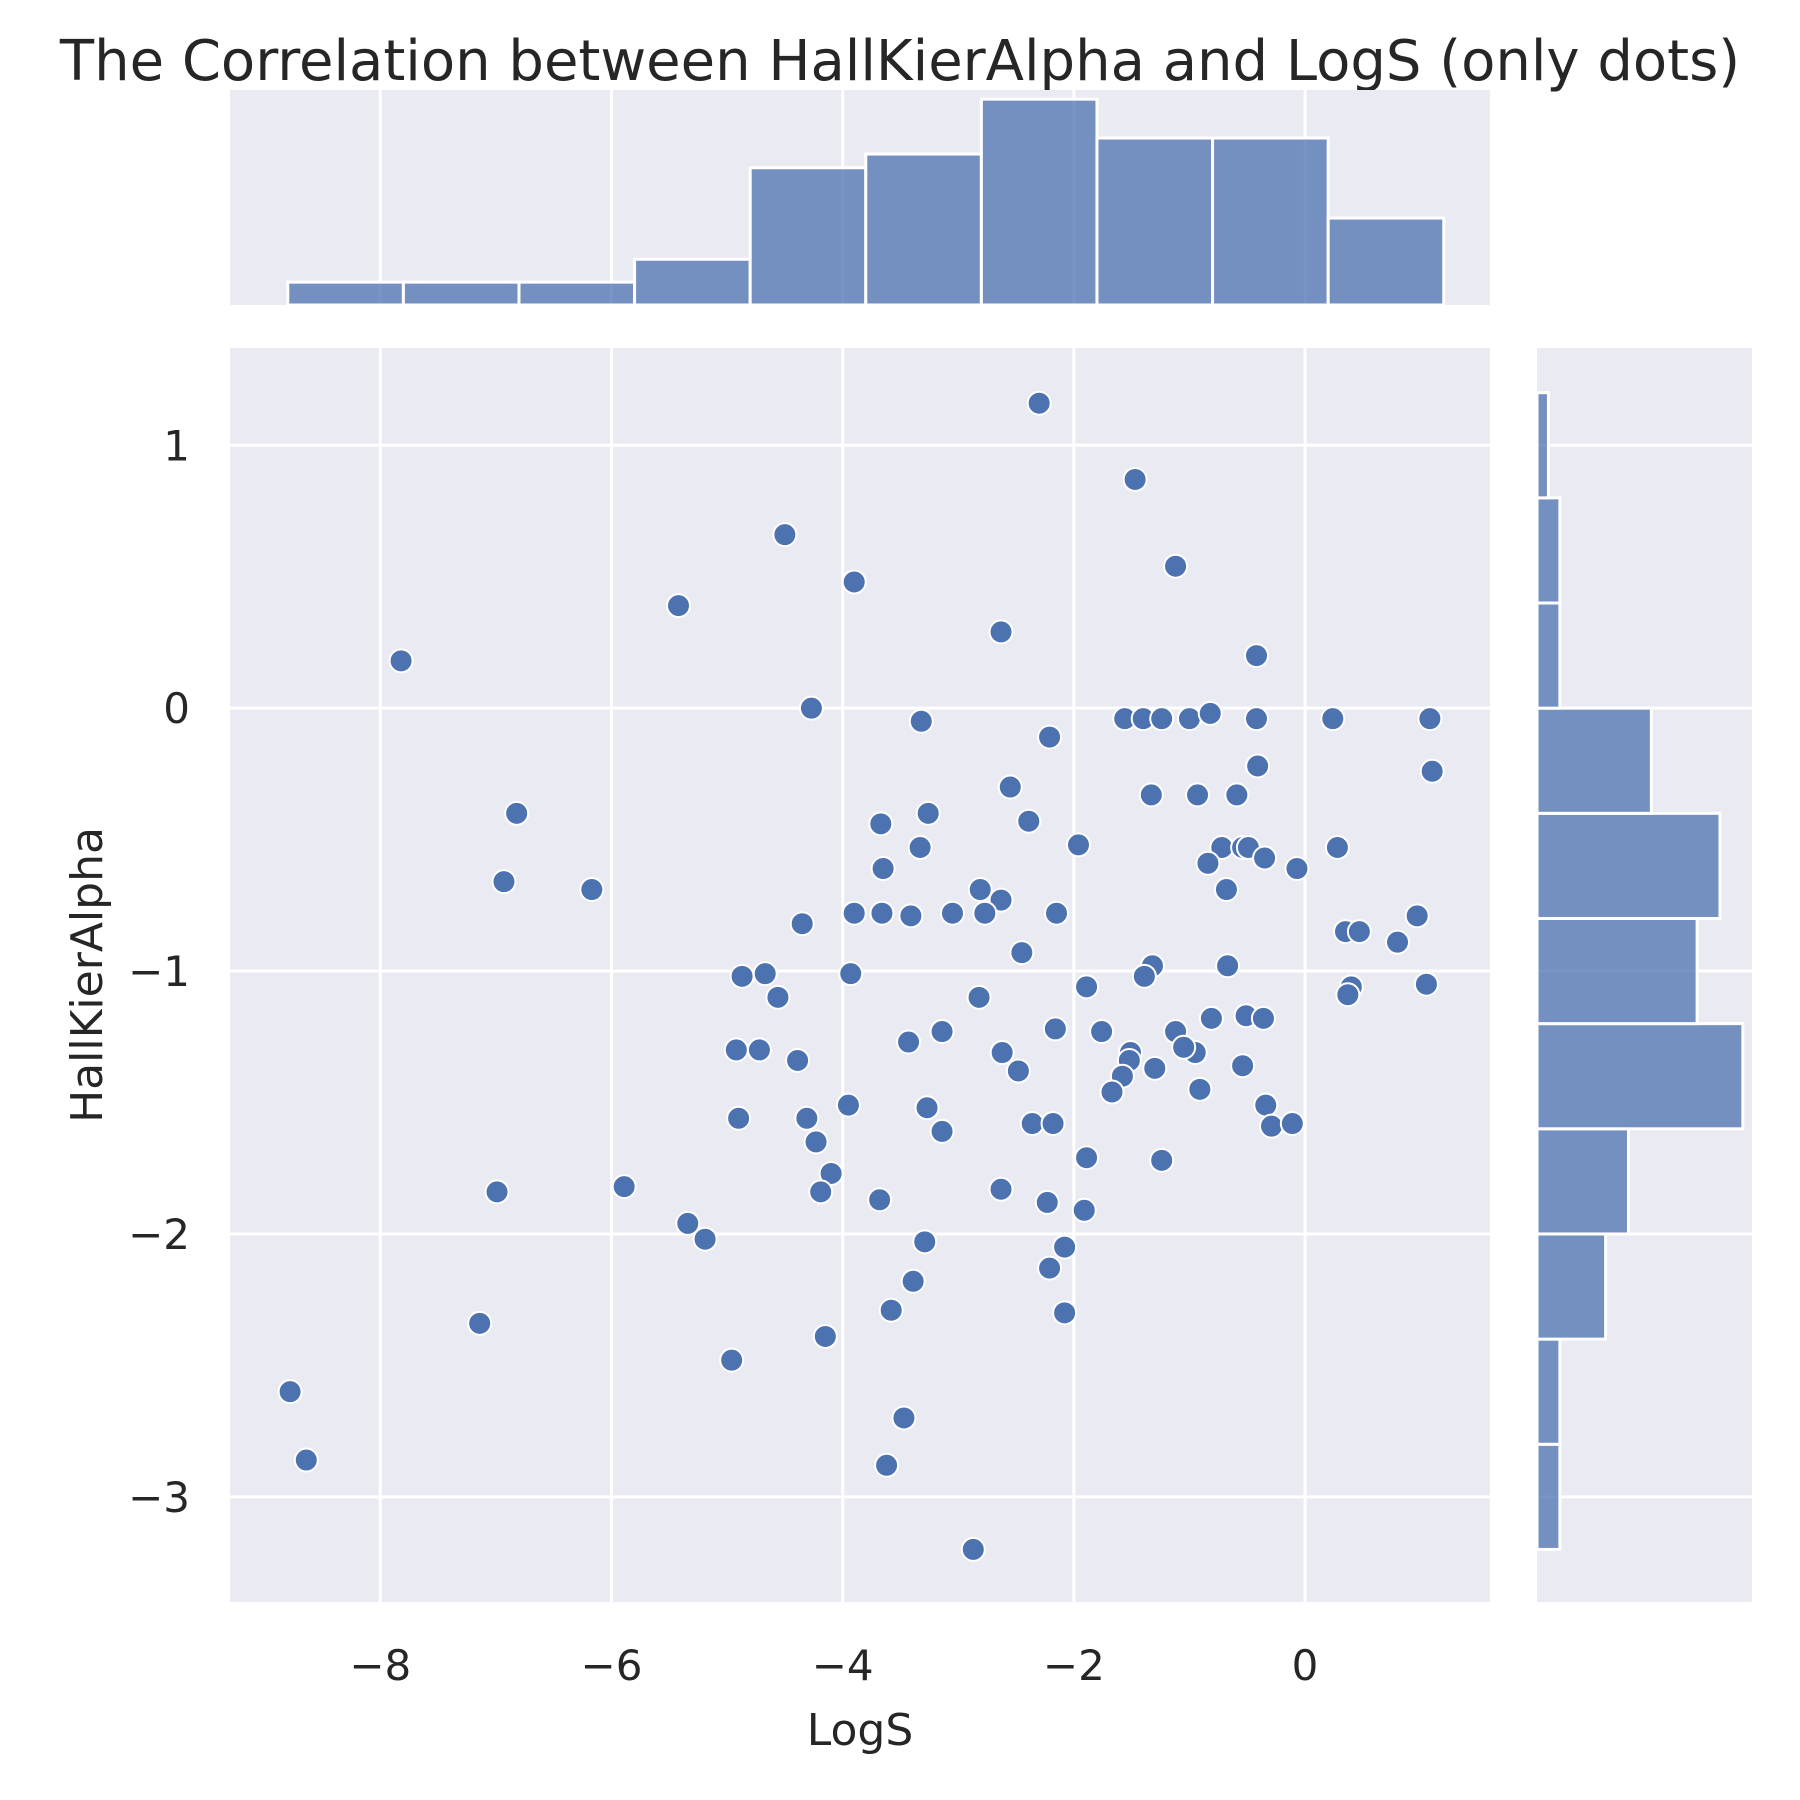  Describe the element at coordinates (380, 1665) in the screenshot. I see `x-tick-label: −8` at that location.